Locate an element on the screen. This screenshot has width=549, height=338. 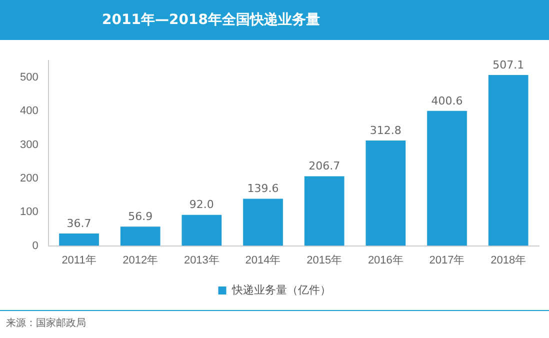
y-tick-label: 200 is located at coordinates (29, 178).